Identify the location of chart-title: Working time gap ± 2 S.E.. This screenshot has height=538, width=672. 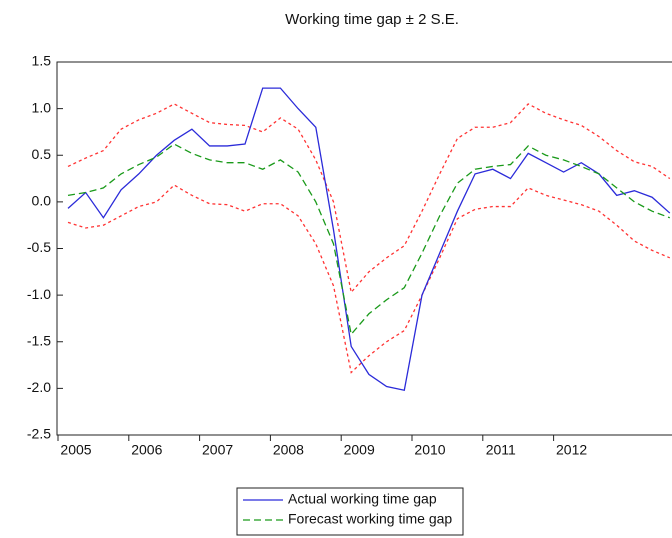
(372, 19).